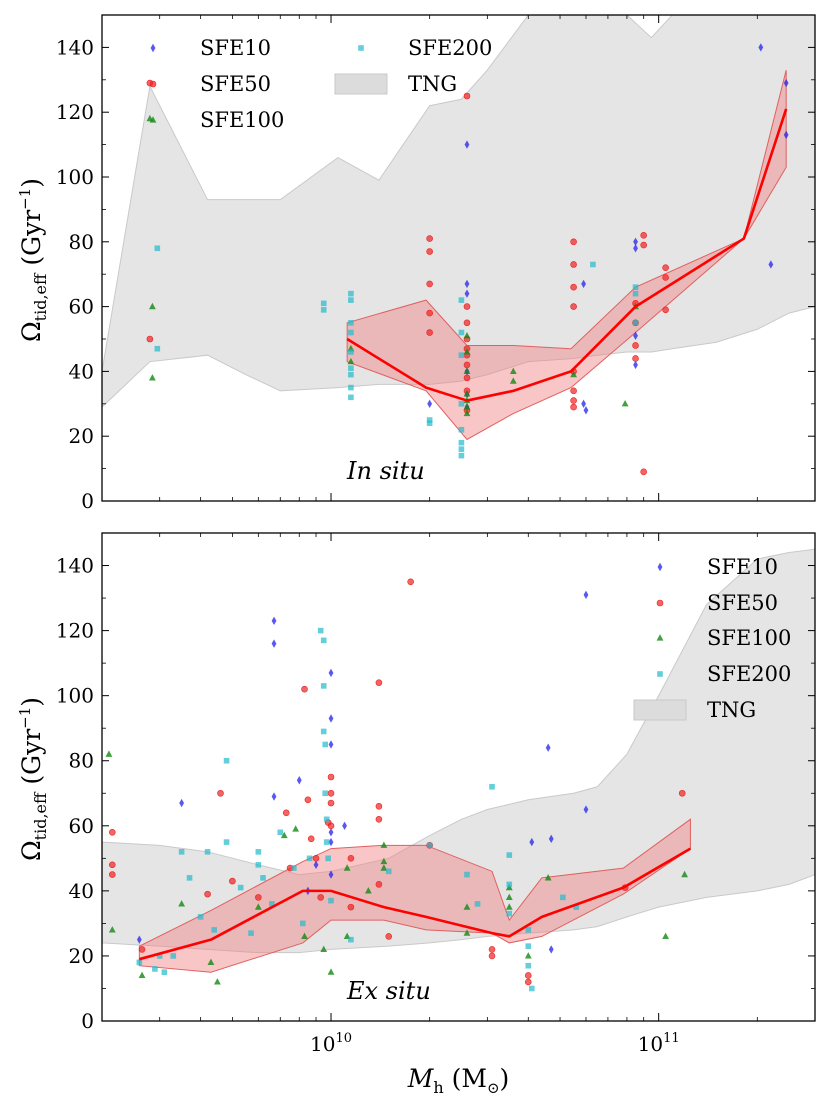 The height and width of the screenshot is (1114, 831). I want to click on legend-label-sfe10: SFE10, so click(742, 567).